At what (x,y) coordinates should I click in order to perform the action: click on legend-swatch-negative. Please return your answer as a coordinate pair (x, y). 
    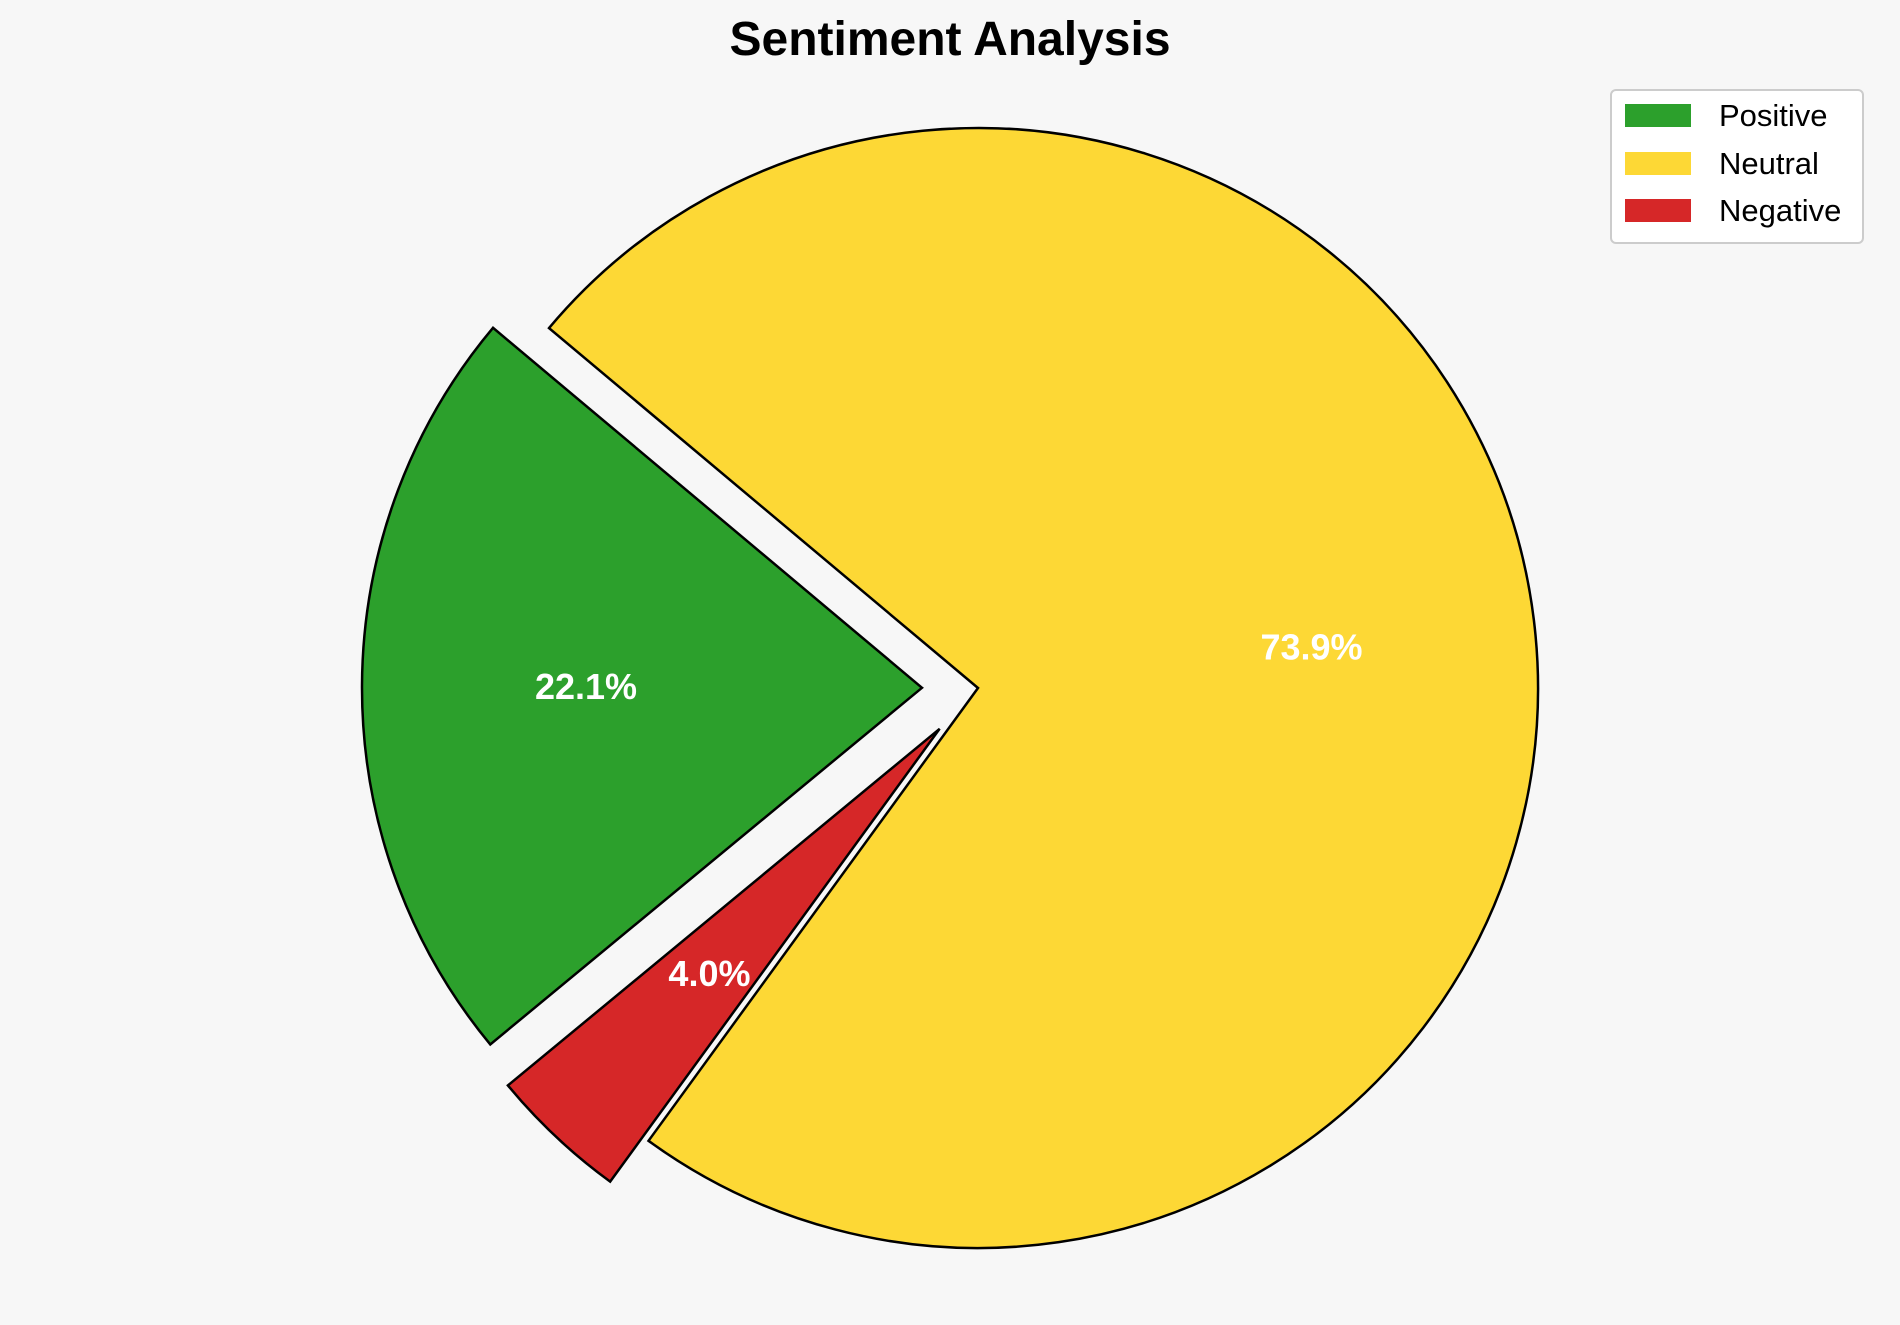
    Looking at the image, I should click on (1658, 210).